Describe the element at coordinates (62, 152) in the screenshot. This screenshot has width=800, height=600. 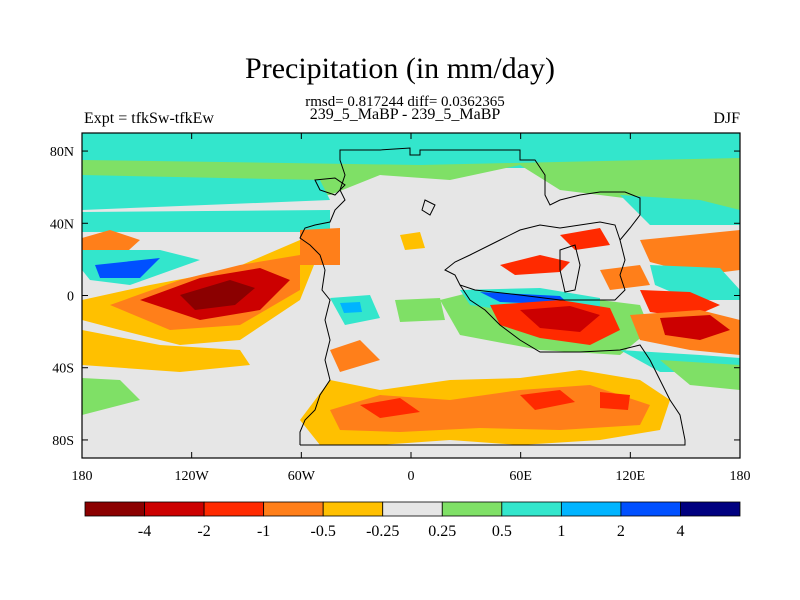
I see `lat-tick-label: 80N` at that location.